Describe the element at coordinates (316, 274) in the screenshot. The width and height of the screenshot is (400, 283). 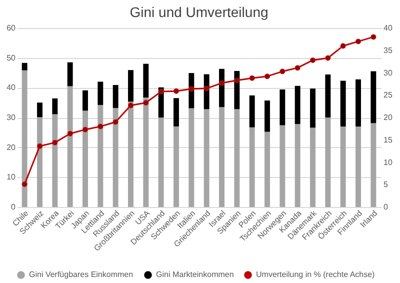
I see `legend-label: Umverteilung in % (rechte Achse)` at that location.